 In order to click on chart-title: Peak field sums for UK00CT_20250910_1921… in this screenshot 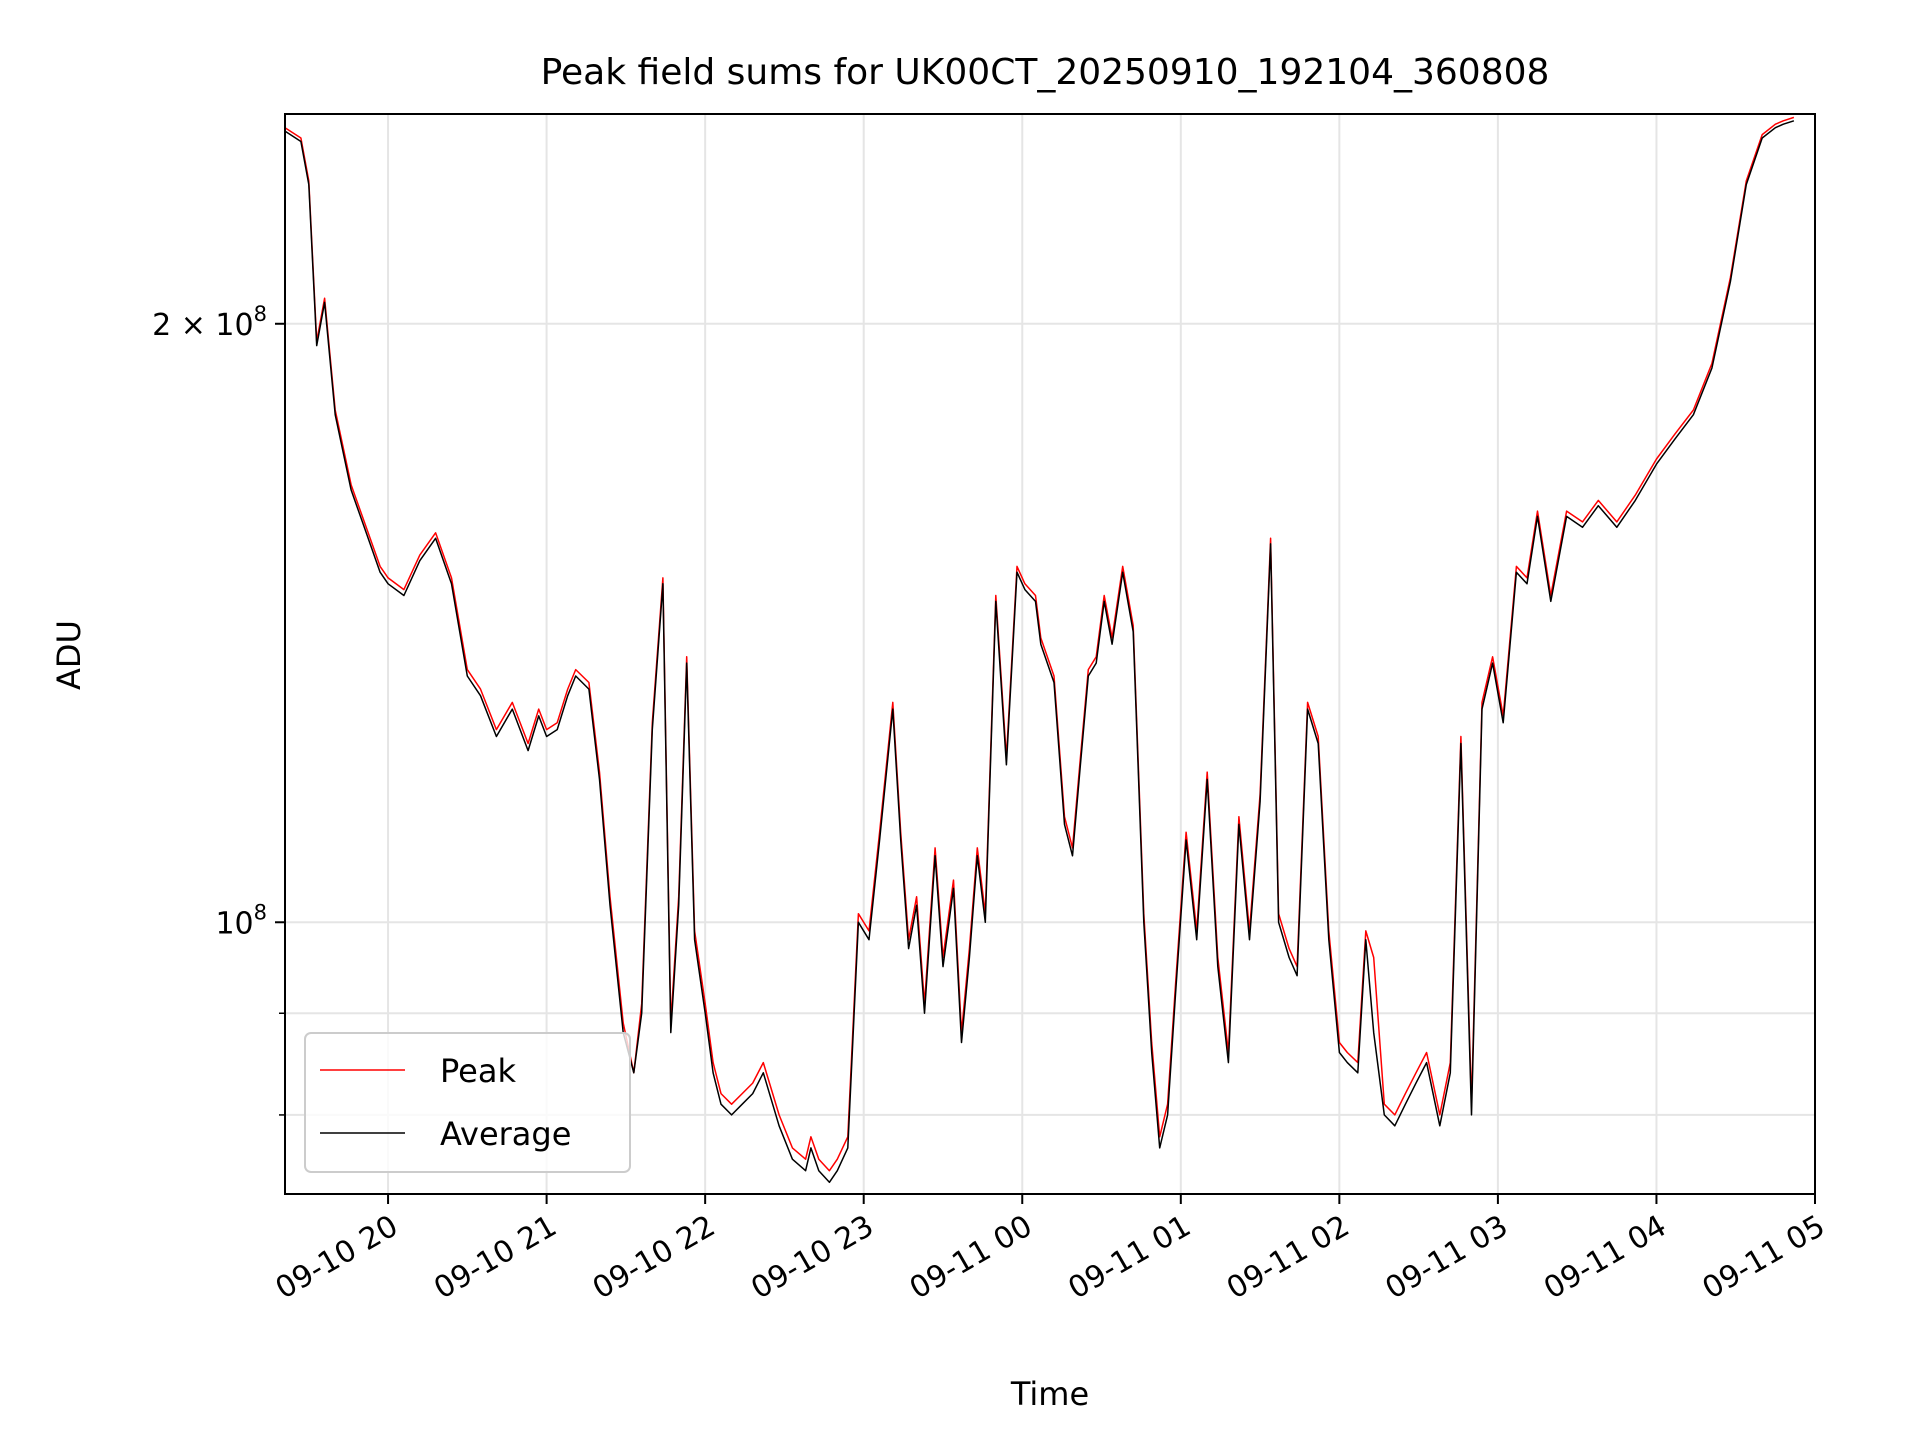, I will do `click(1045, 72)`.